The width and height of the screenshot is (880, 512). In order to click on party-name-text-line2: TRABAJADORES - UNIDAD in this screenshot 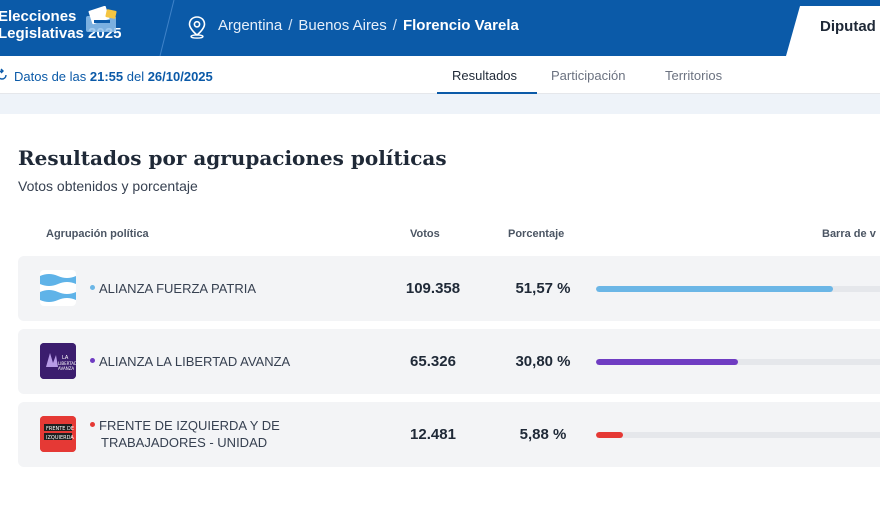, I will do `click(184, 442)`.